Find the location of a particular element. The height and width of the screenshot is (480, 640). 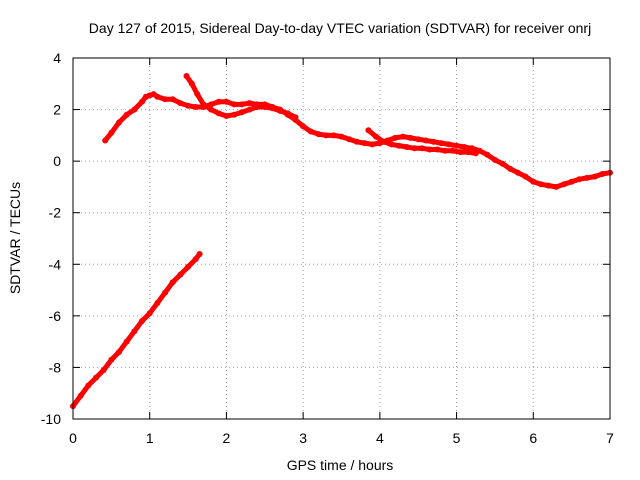

series-line is located at coordinates (241, 96).